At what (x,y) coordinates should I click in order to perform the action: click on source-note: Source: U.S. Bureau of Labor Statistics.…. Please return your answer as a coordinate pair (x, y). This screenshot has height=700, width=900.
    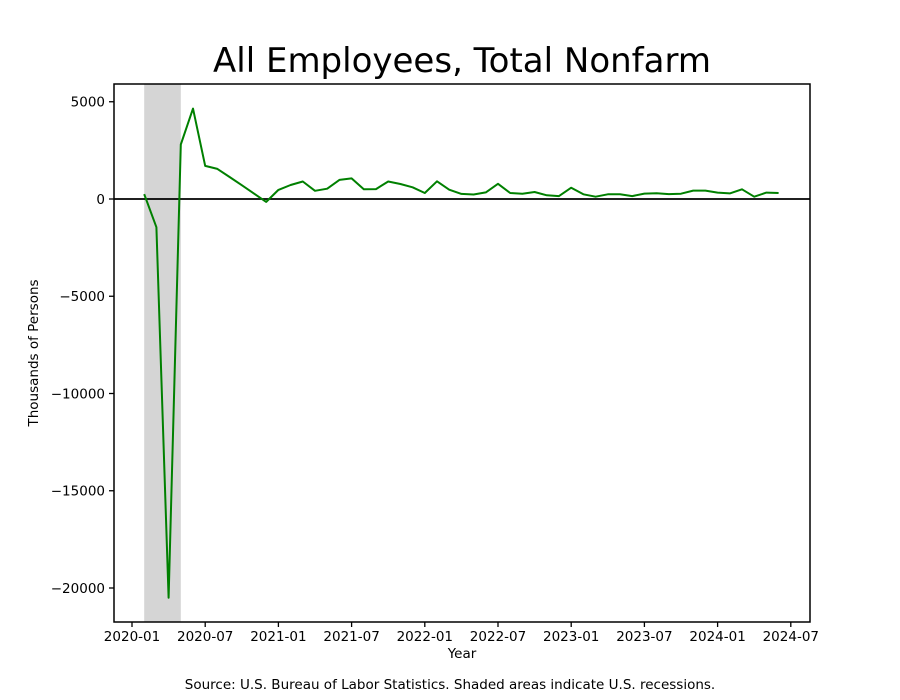
    Looking at the image, I should click on (450, 685).